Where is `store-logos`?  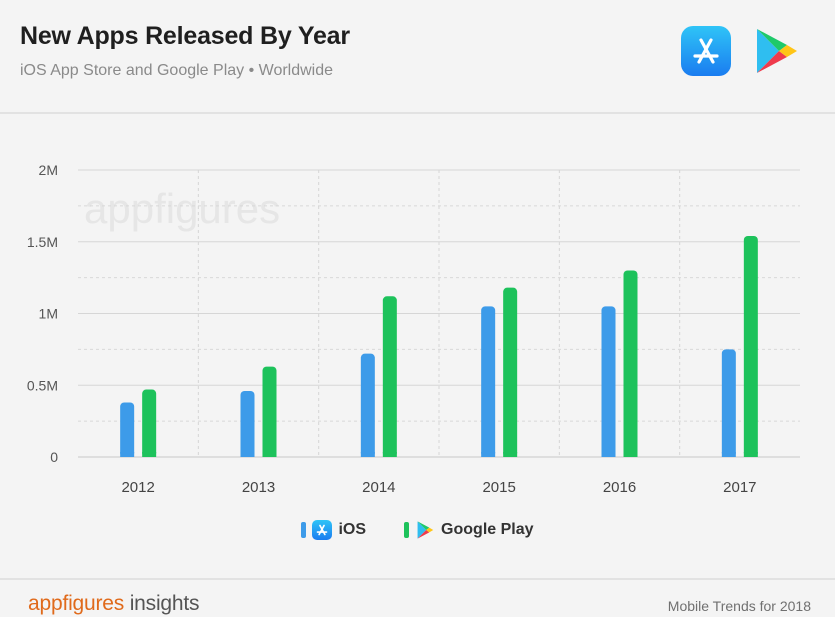
store-logos is located at coordinates (741, 51).